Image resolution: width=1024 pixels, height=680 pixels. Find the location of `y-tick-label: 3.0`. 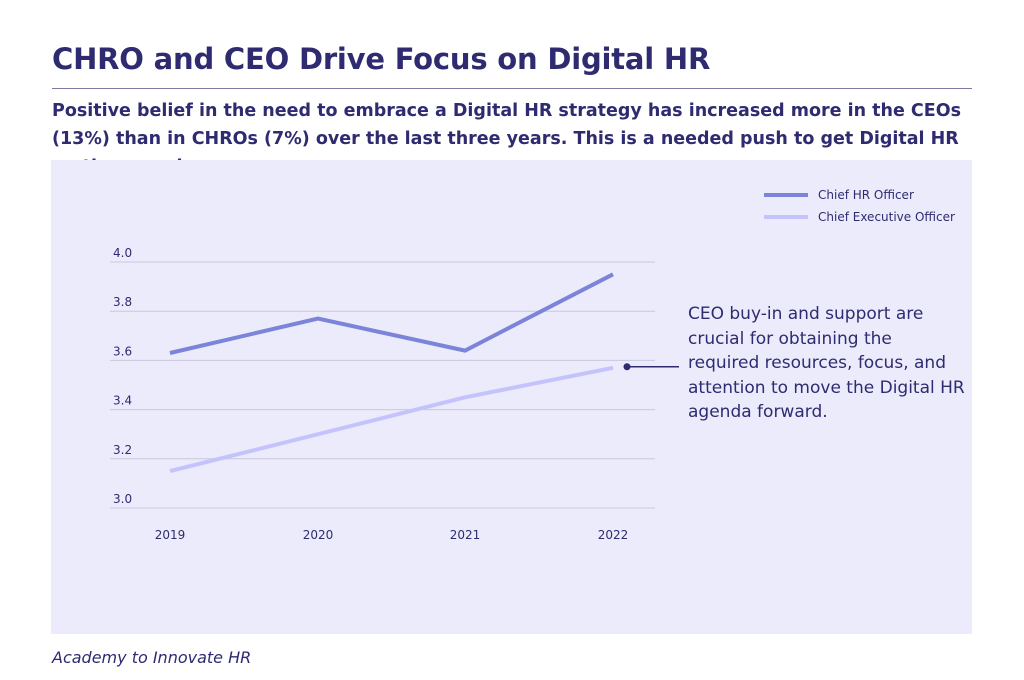

y-tick-label: 3.0 is located at coordinates (122, 499).